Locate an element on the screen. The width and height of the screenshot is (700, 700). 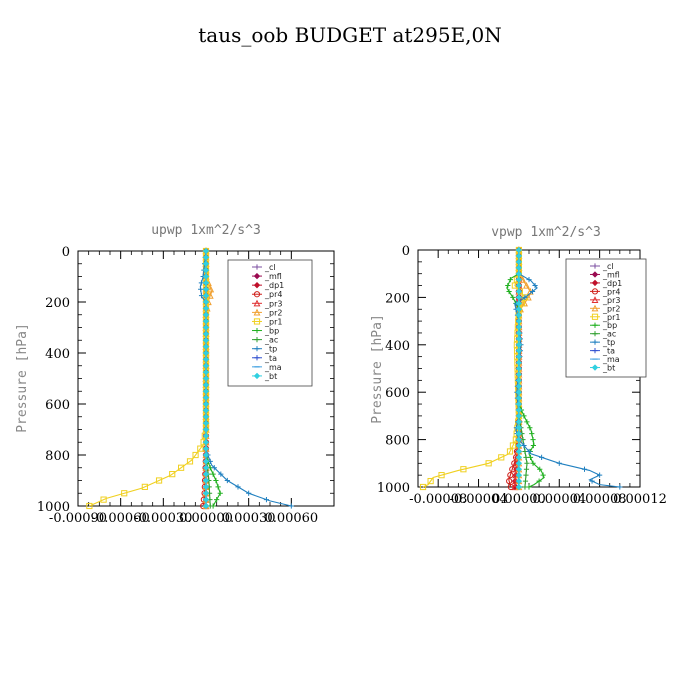
x-tick-label: 0.00004 is located at coordinates (559, 499).